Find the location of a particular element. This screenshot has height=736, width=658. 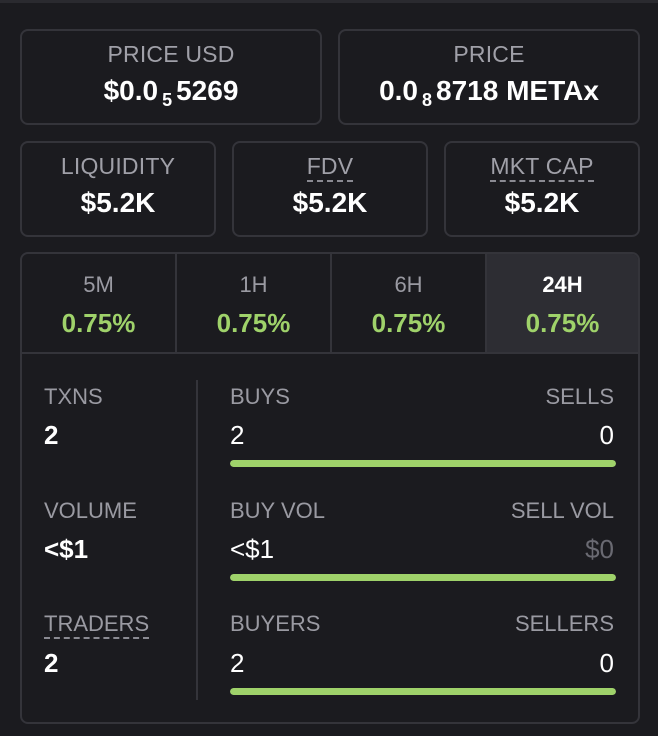

sell-vol-label: SELL VOL is located at coordinates (562, 510).